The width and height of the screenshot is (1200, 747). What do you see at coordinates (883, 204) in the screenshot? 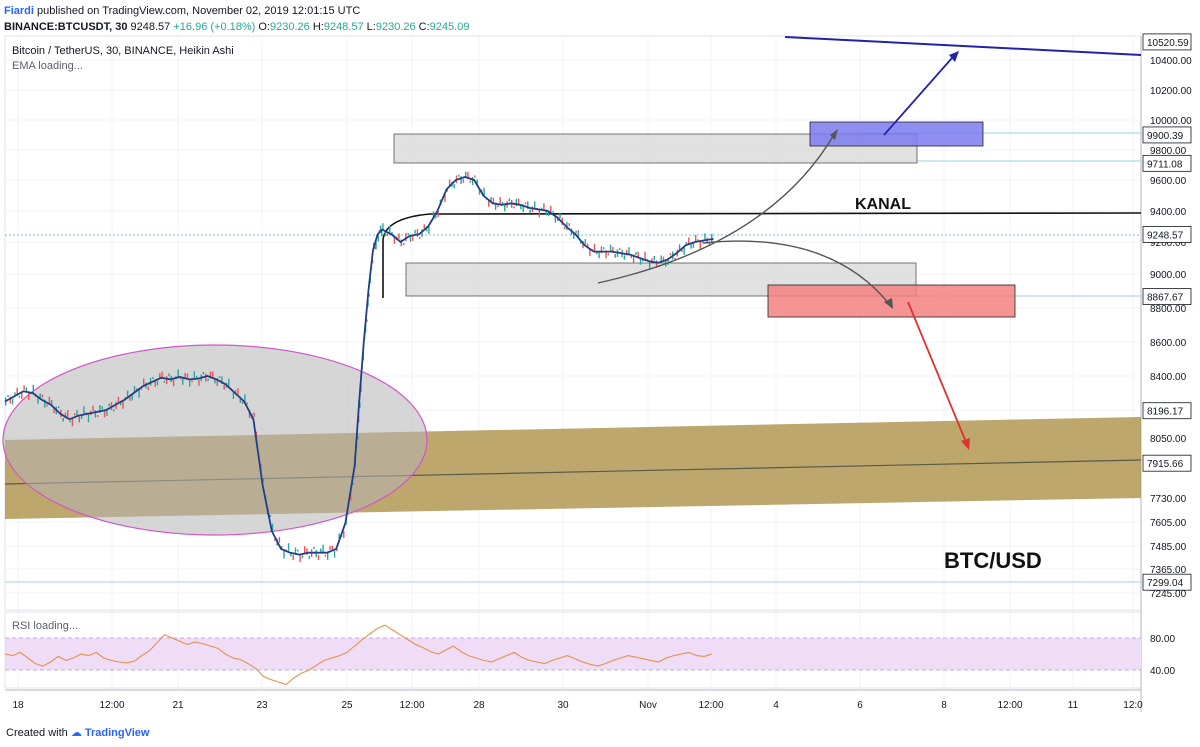
I see `kanal-label: KANAL` at bounding box center [883, 204].